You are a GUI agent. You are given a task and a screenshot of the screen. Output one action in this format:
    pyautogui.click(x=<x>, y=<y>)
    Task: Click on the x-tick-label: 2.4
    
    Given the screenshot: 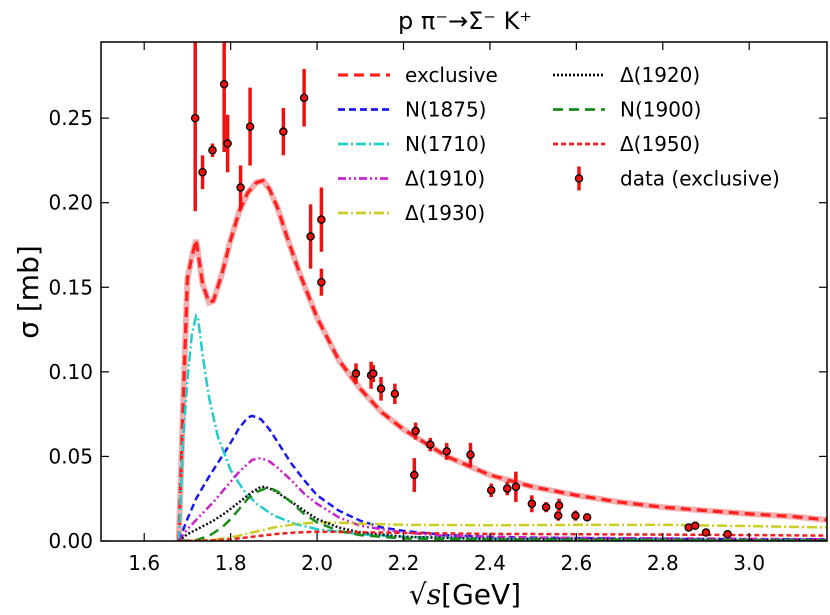 What is the action you would take?
    pyautogui.click(x=490, y=563)
    